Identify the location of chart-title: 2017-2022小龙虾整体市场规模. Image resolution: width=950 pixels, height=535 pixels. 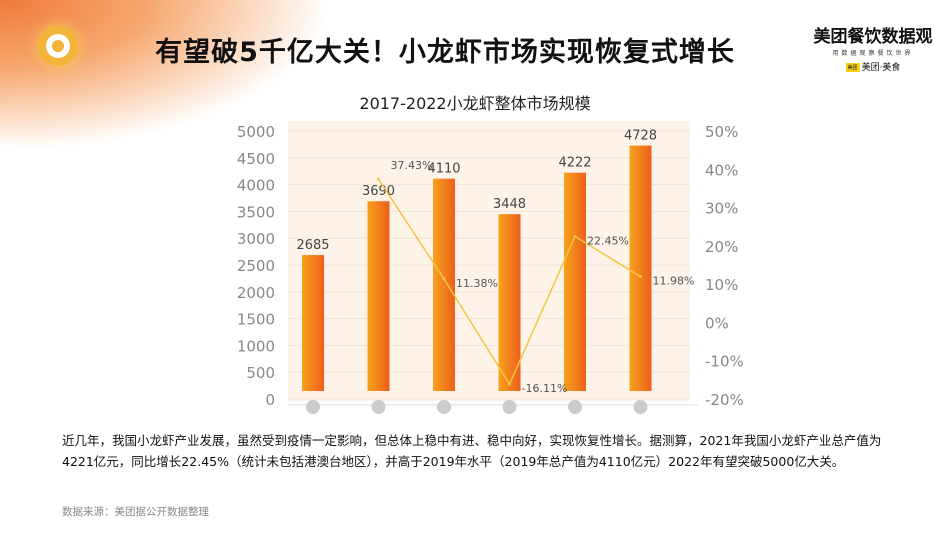
(475, 103).